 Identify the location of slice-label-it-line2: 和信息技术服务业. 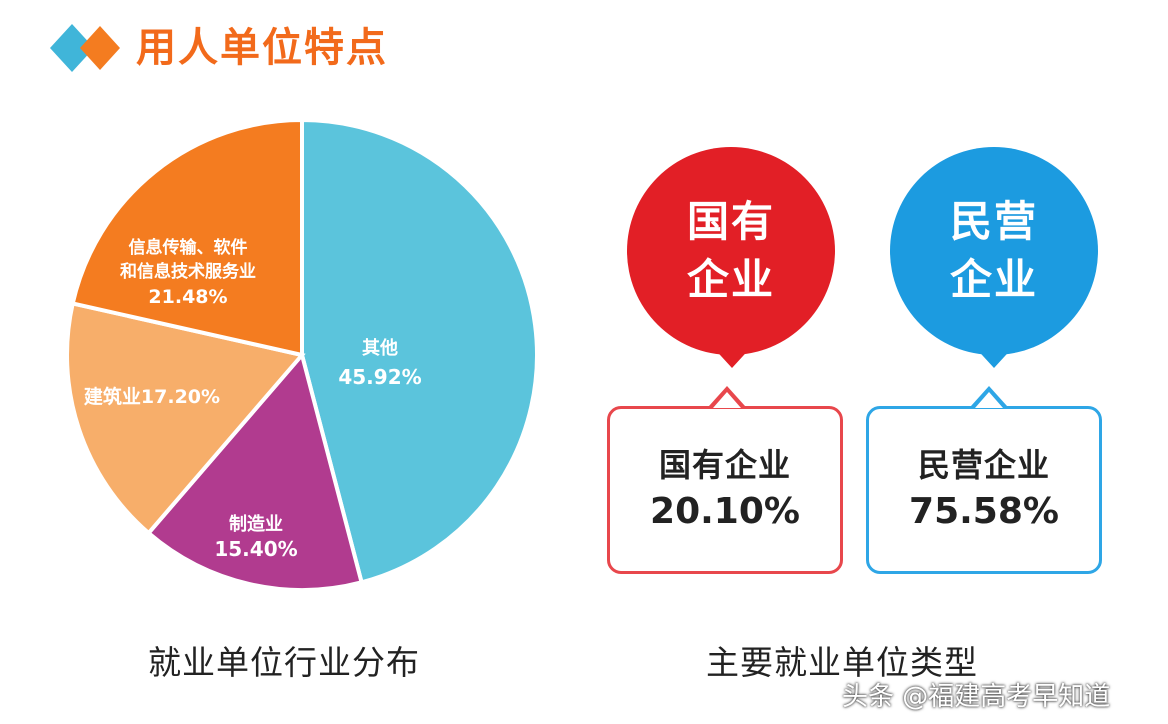
(188, 271).